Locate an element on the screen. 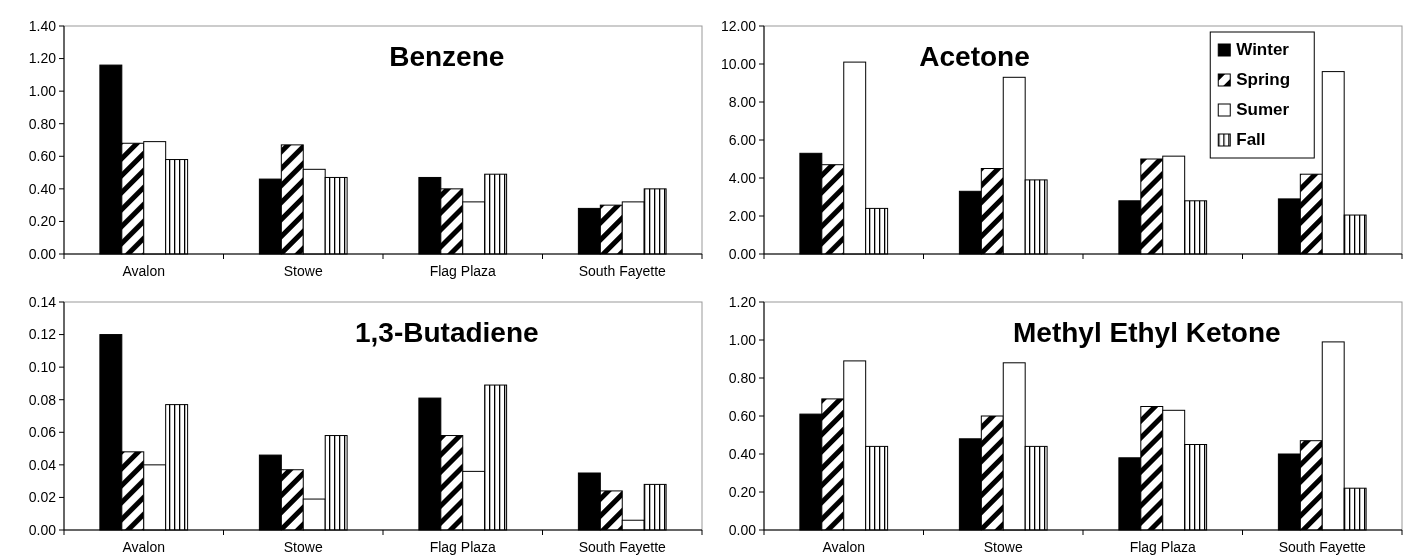 Image resolution: width=1409 pixels, height=560 pixels. y-tick-label: 0.14 is located at coordinates (42, 301).